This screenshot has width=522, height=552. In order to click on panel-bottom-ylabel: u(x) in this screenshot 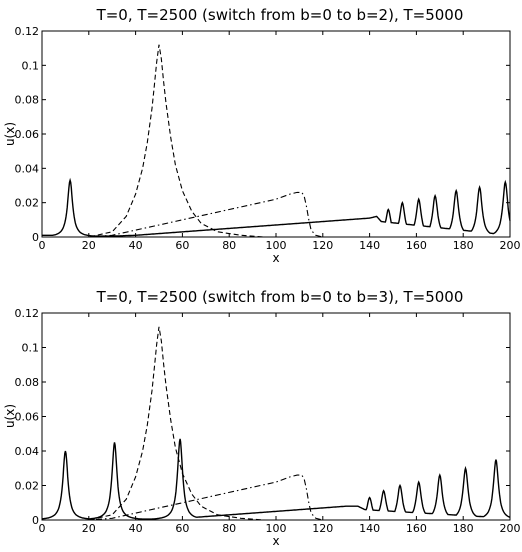, I will do `click(10, 416)`.